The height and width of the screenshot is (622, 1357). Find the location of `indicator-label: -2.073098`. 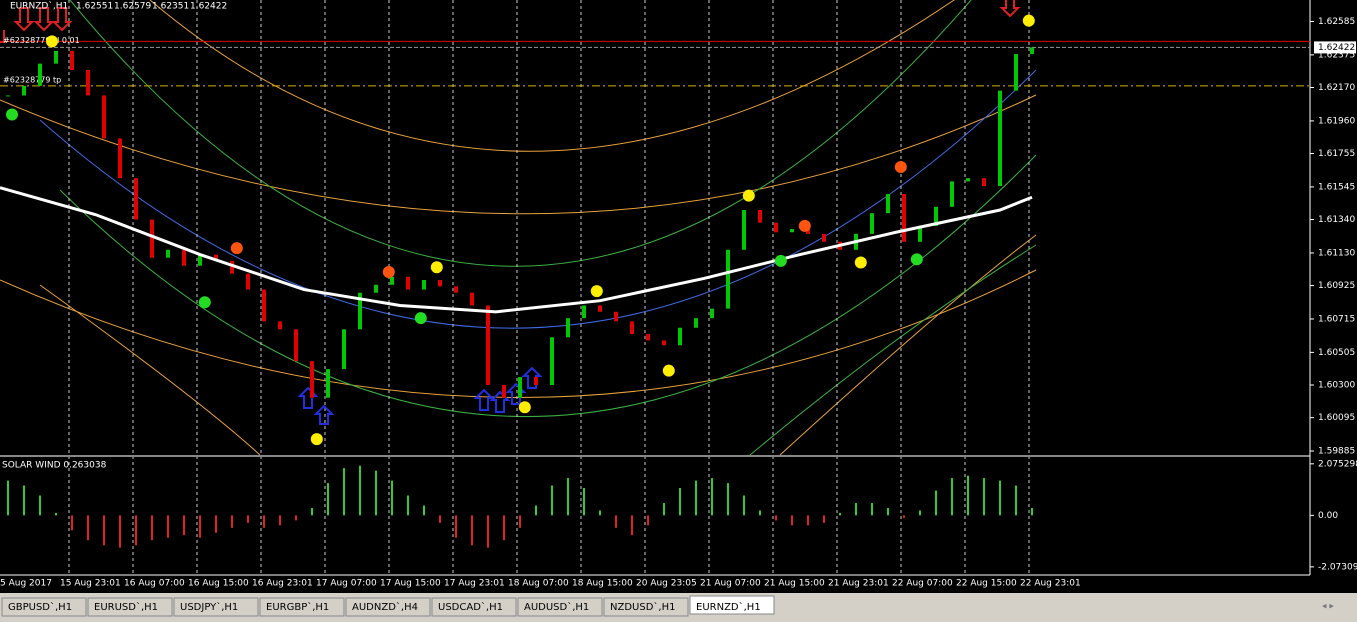

indicator-label: -2.073098 is located at coordinates (1337, 567).